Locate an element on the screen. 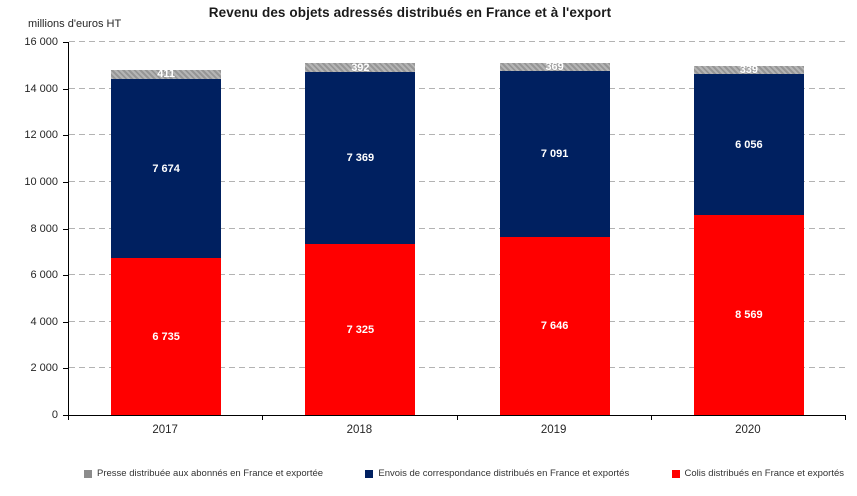 This screenshot has height=496, width=857. bar-value-label: 7 325 is located at coordinates (360, 329).